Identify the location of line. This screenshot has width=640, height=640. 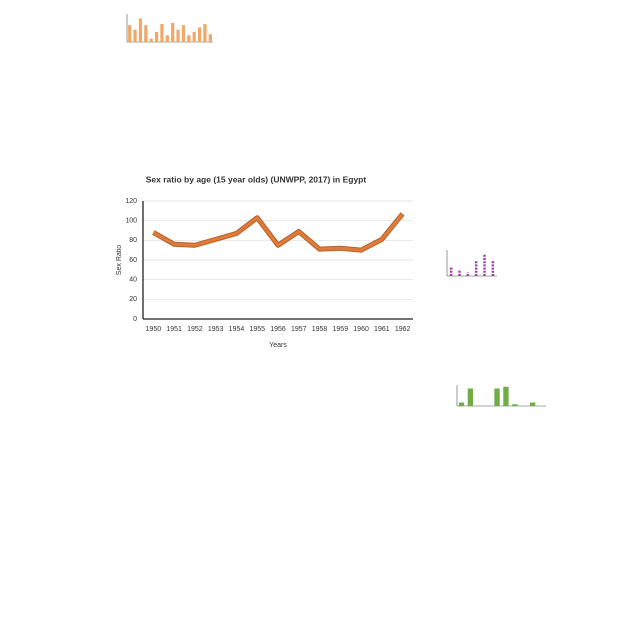
(278, 232).